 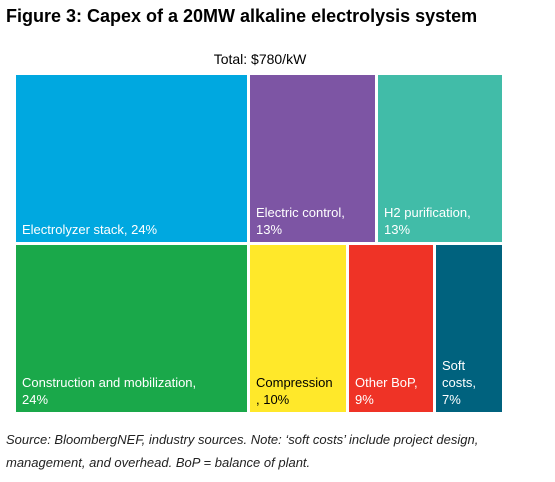 I want to click on tile-label-soft-costs-7: Soft costs, 7%, so click(x=459, y=382).